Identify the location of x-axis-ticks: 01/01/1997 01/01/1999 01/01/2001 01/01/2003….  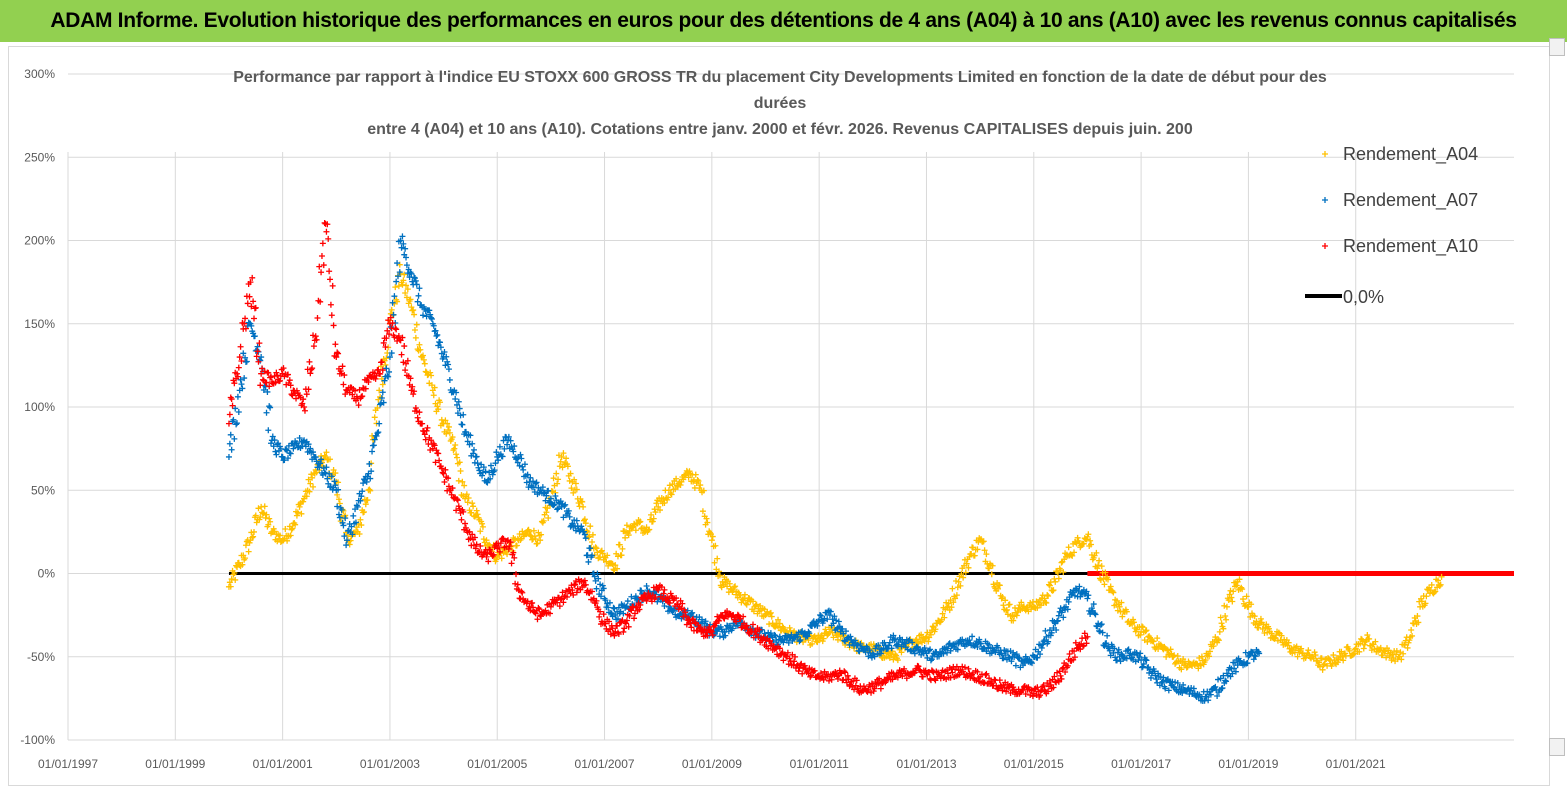
(712, 764).